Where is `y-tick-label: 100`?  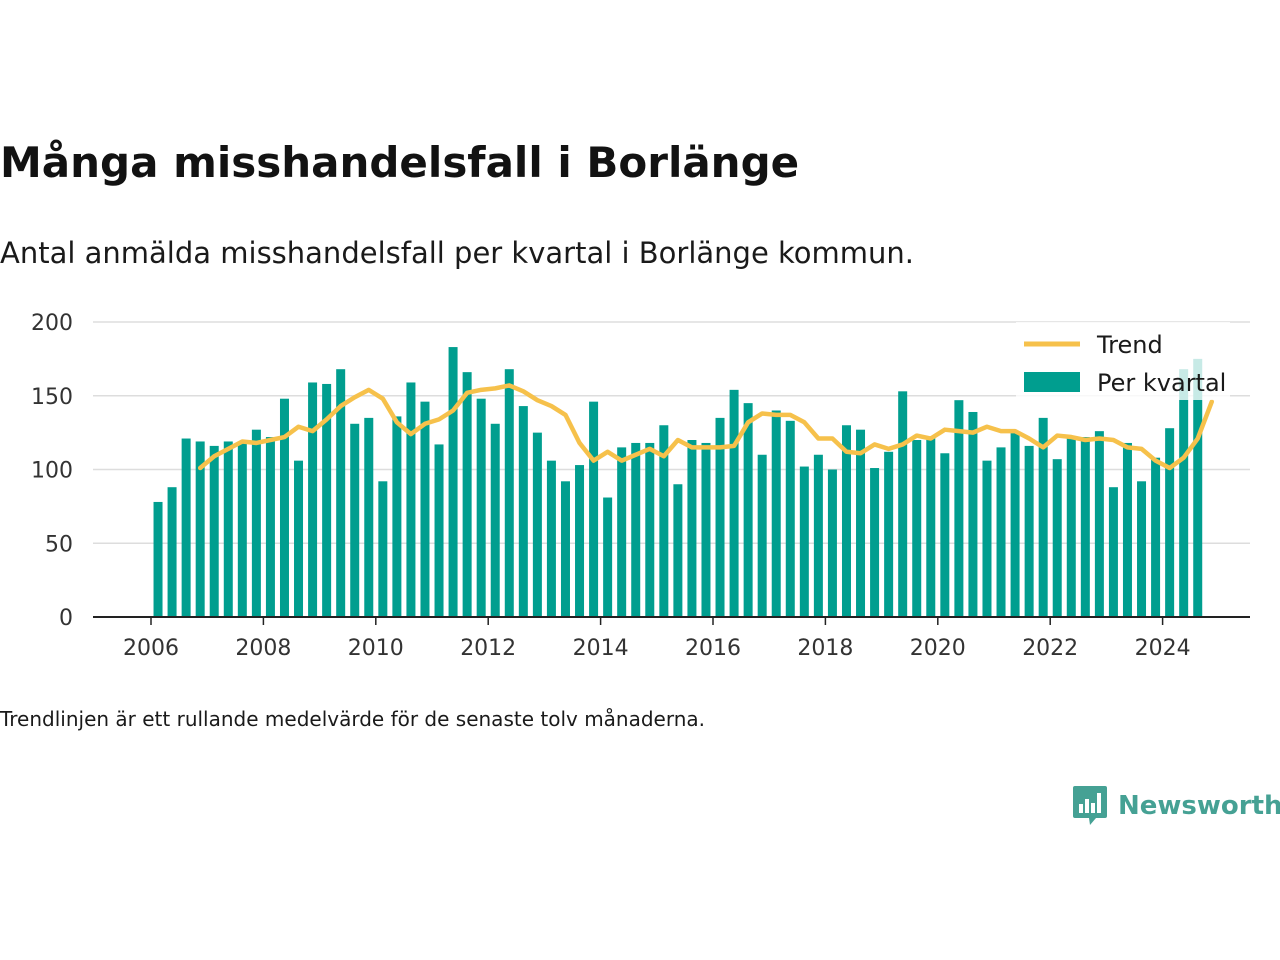 y-tick-label: 100 is located at coordinates (52, 471).